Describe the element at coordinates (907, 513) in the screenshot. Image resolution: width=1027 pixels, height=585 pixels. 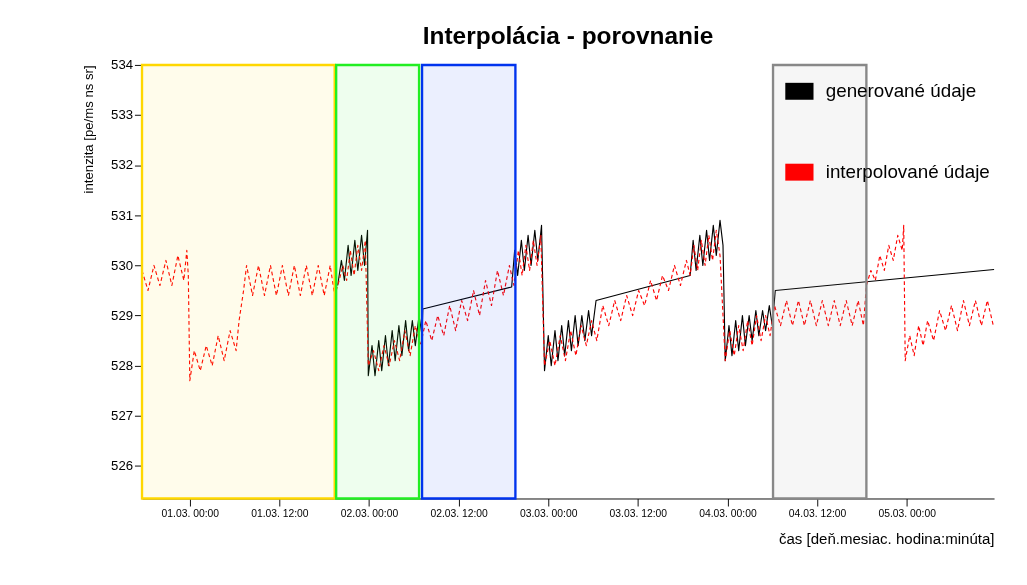
I see `x-tick-label: 05.03. 00:00` at that location.